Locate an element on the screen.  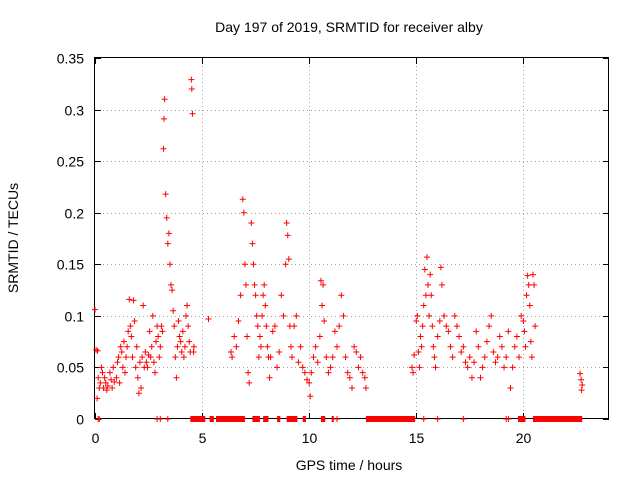
y-tick-label: 0.2 is located at coordinates (75, 214).